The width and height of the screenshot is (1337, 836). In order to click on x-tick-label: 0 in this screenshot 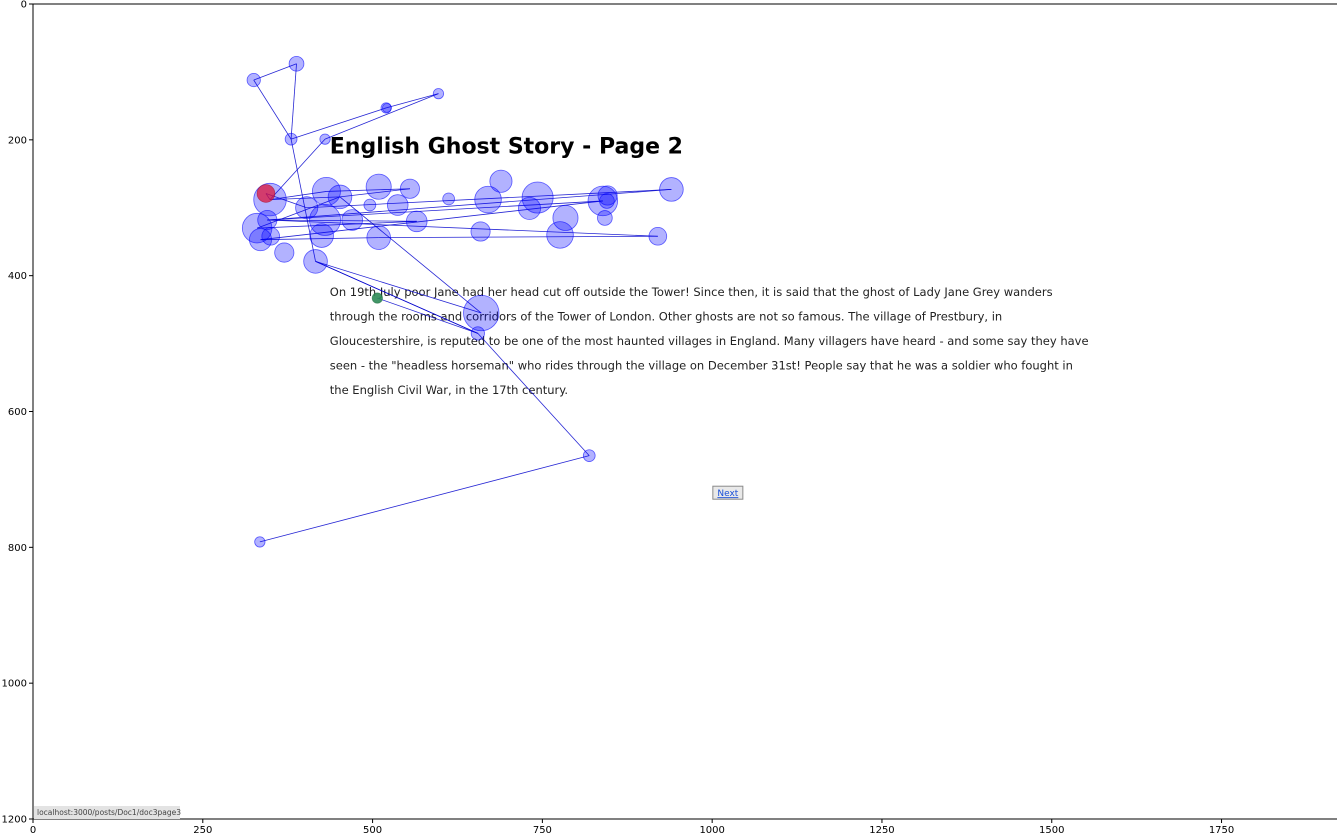, I will do `click(33, 830)`.